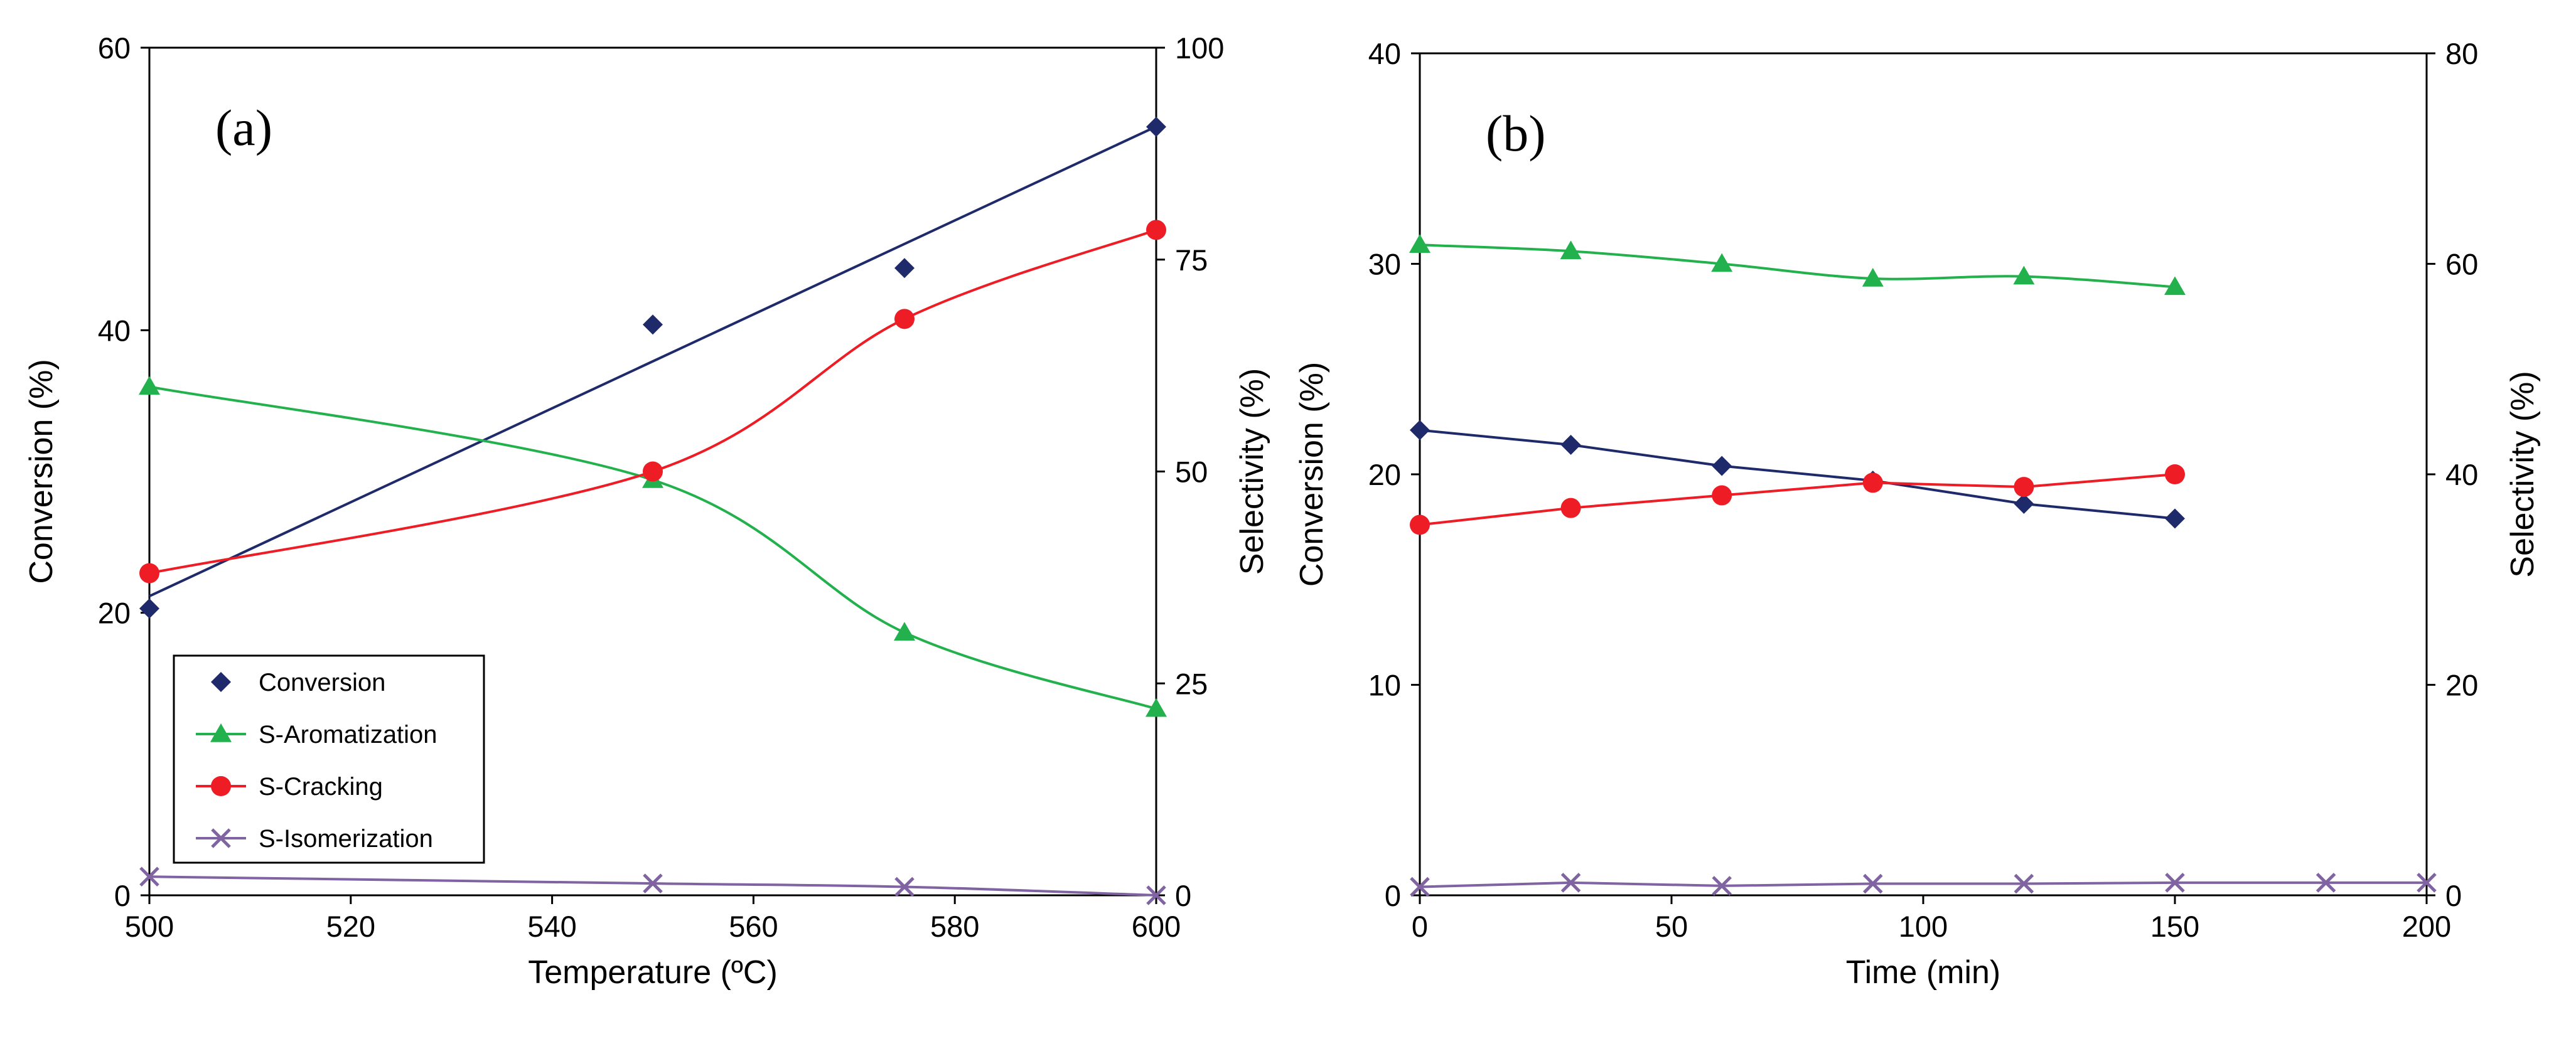  What do you see at coordinates (2461, 685) in the screenshot?
I see `y2-tick-label: 20` at bounding box center [2461, 685].